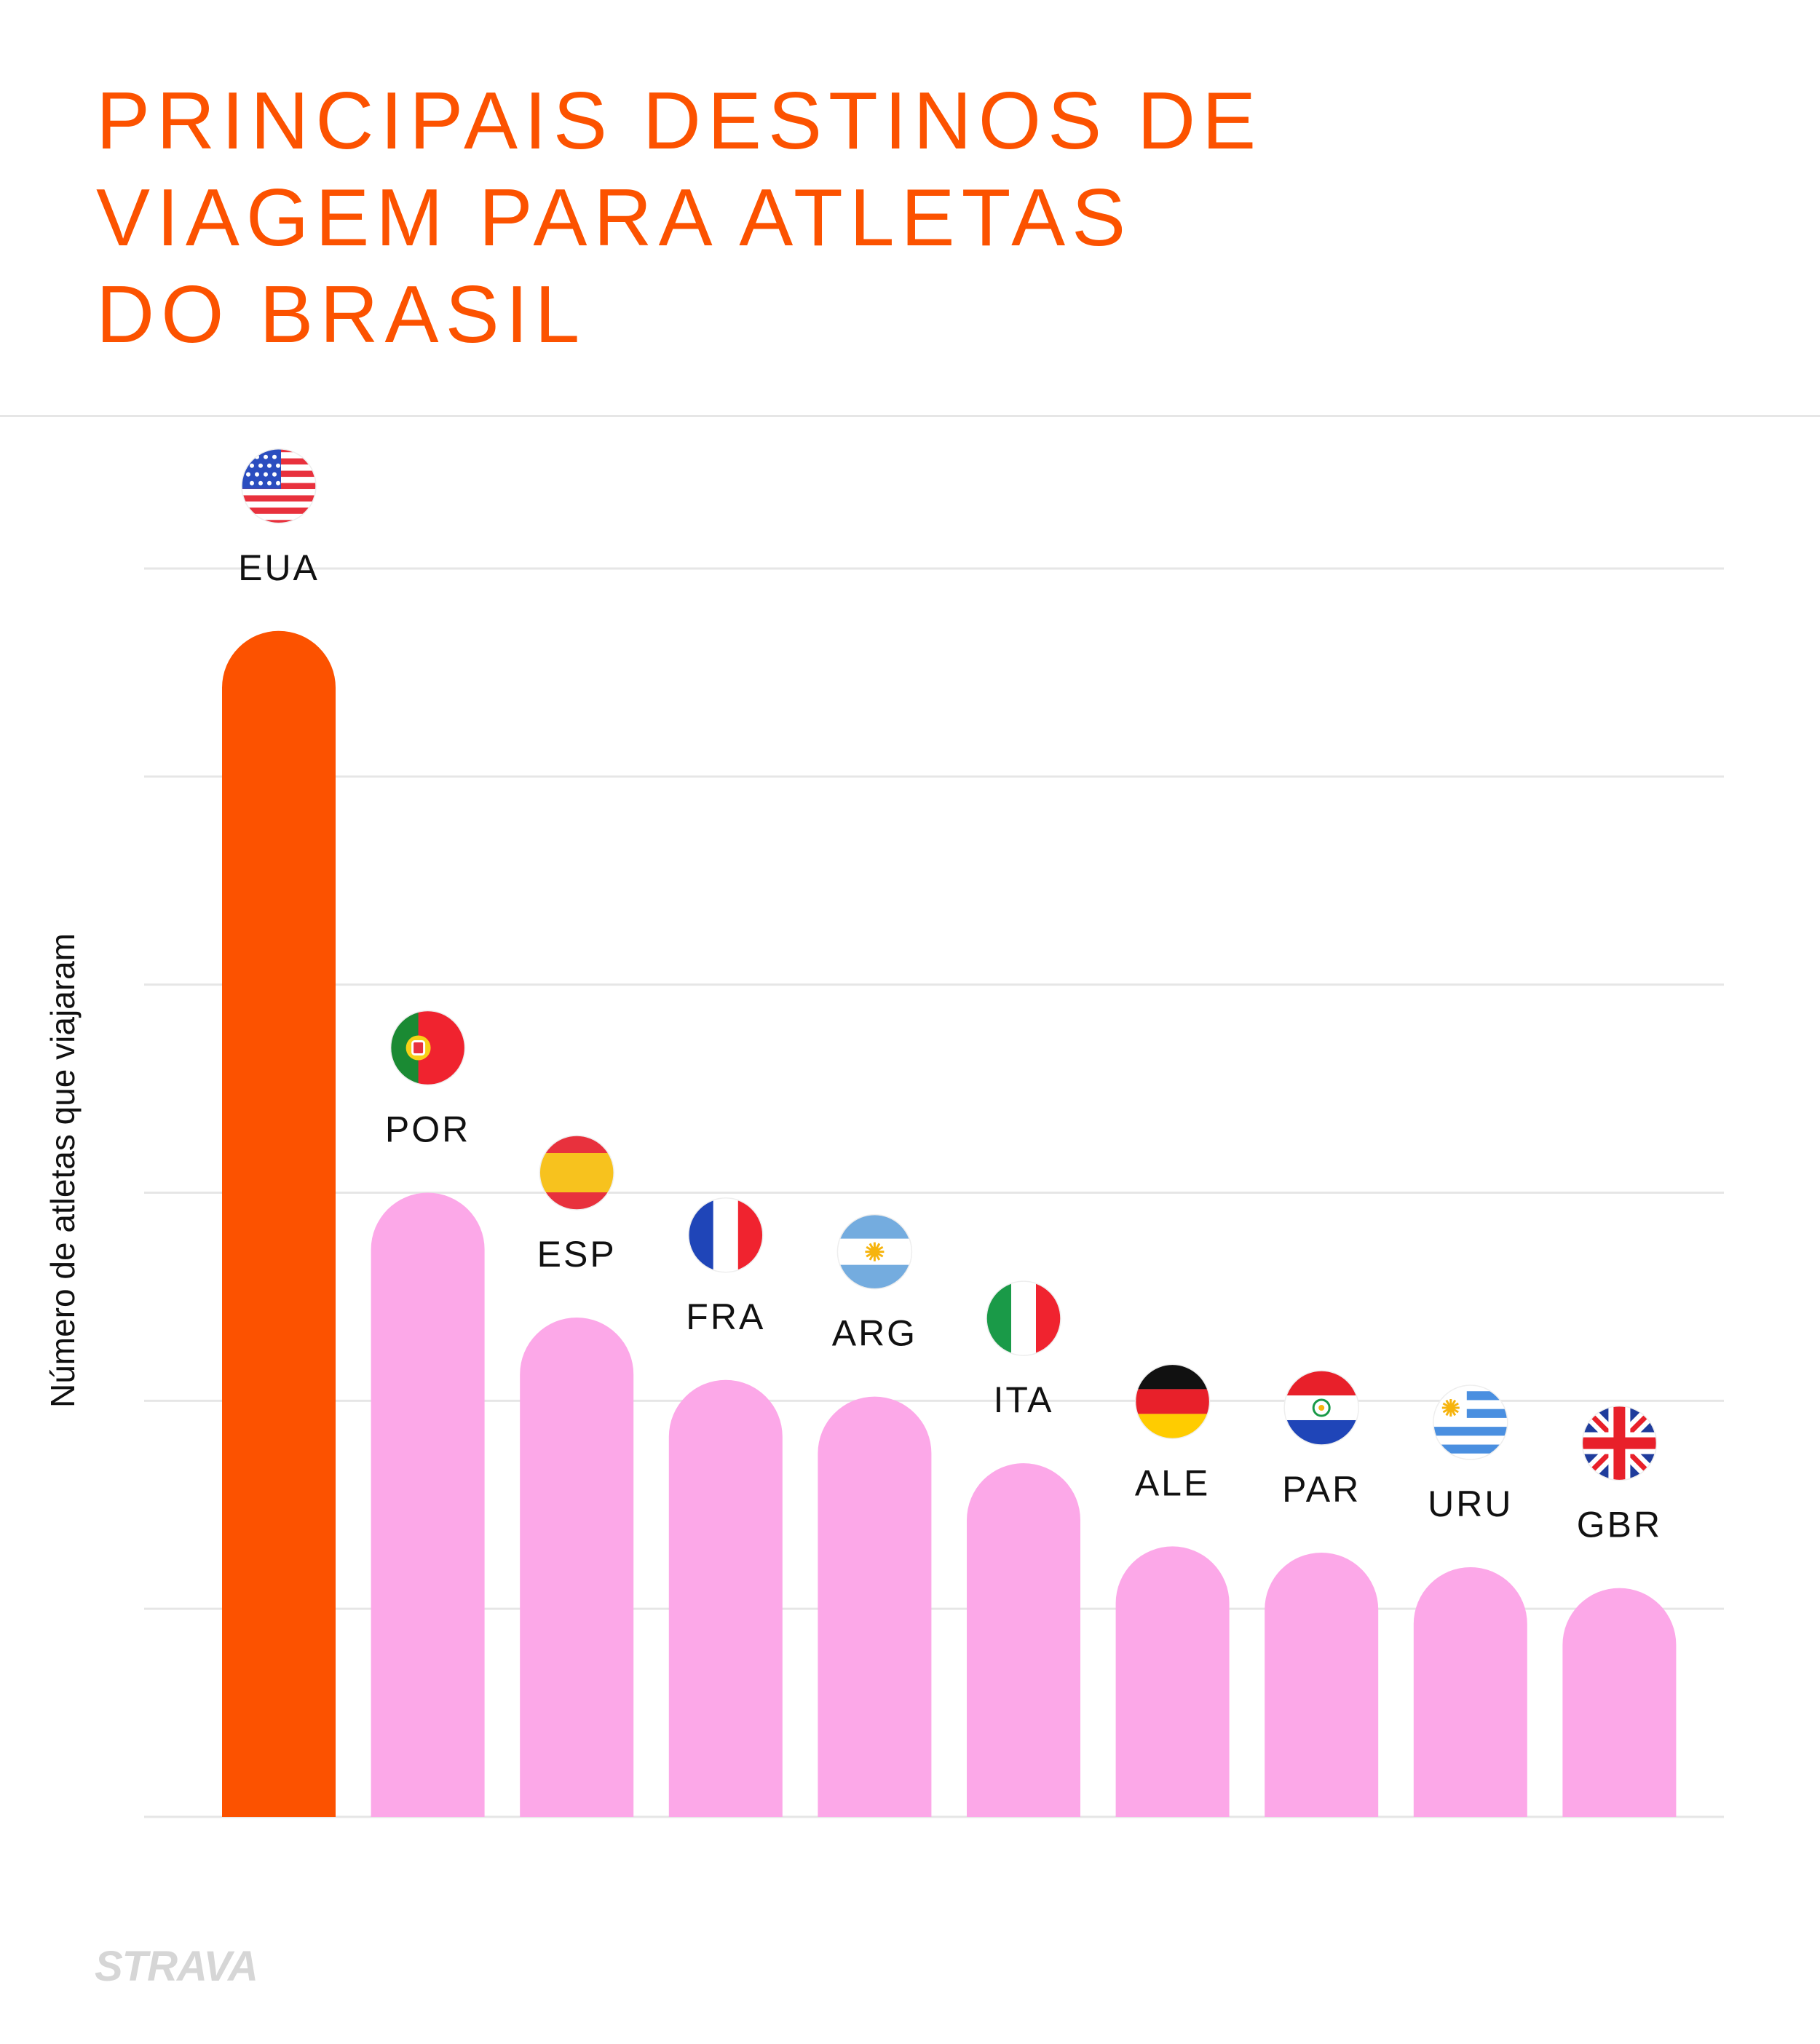 The height and width of the screenshot is (2044, 1820). I want to click on category-label: GBR, so click(1619, 1525).